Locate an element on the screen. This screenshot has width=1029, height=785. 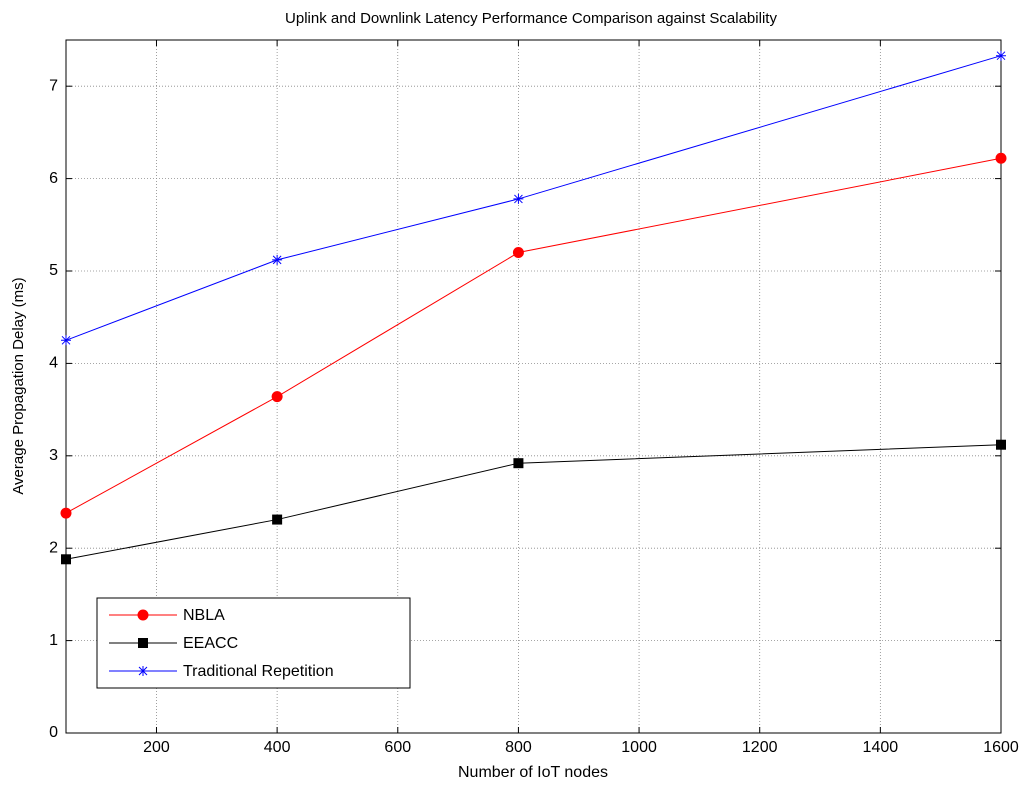
x-axis-label: Number of IoT nodes is located at coordinates (533, 772).